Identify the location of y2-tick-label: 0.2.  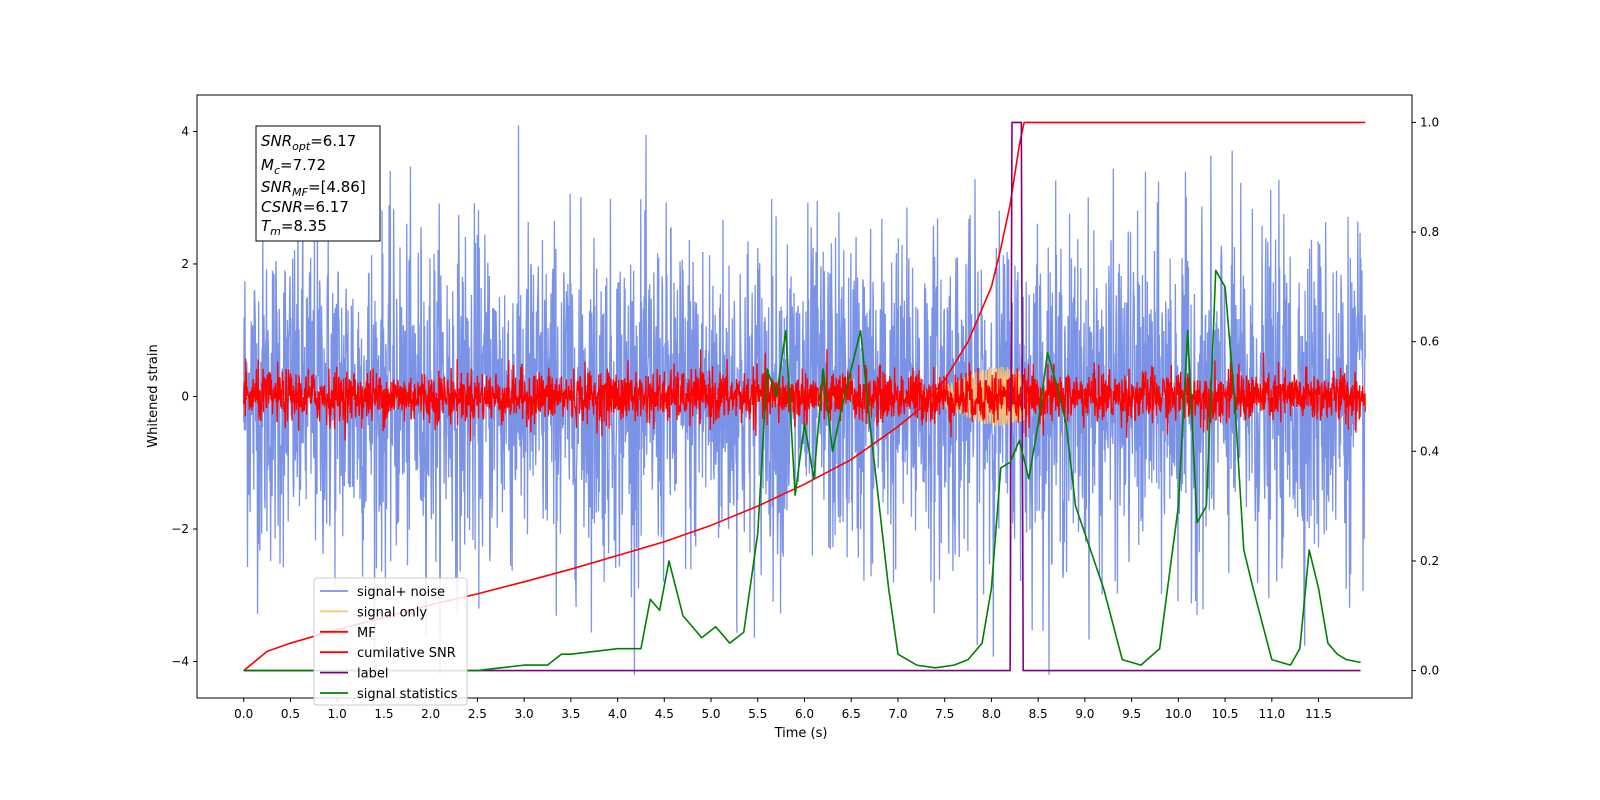
(1429, 561).